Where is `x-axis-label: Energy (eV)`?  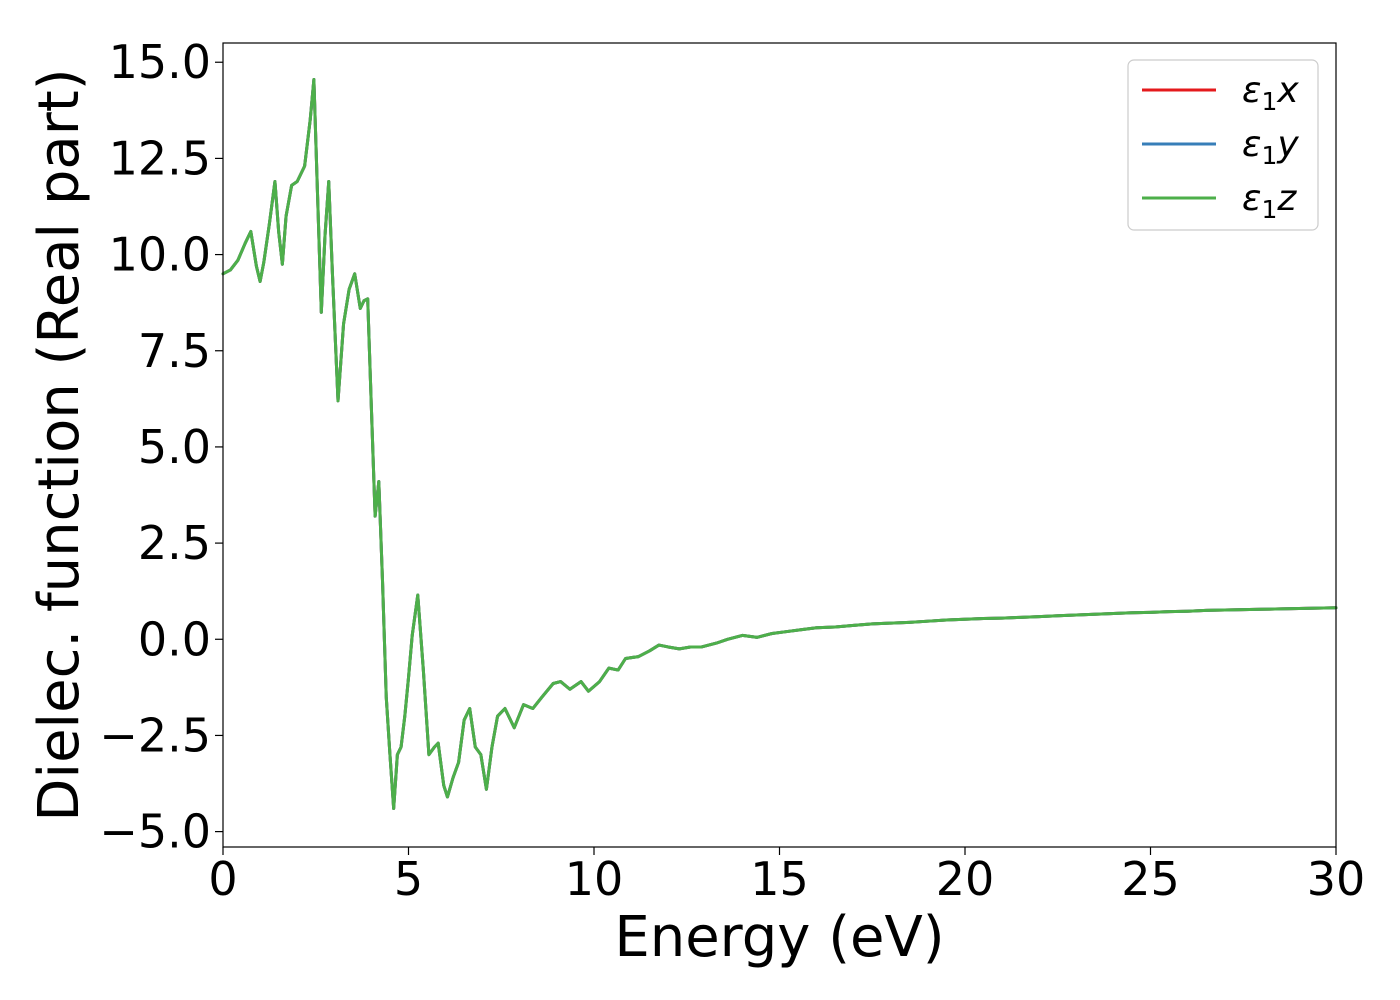
x-axis-label: Energy (eV) is located at coordinates (779, 937).